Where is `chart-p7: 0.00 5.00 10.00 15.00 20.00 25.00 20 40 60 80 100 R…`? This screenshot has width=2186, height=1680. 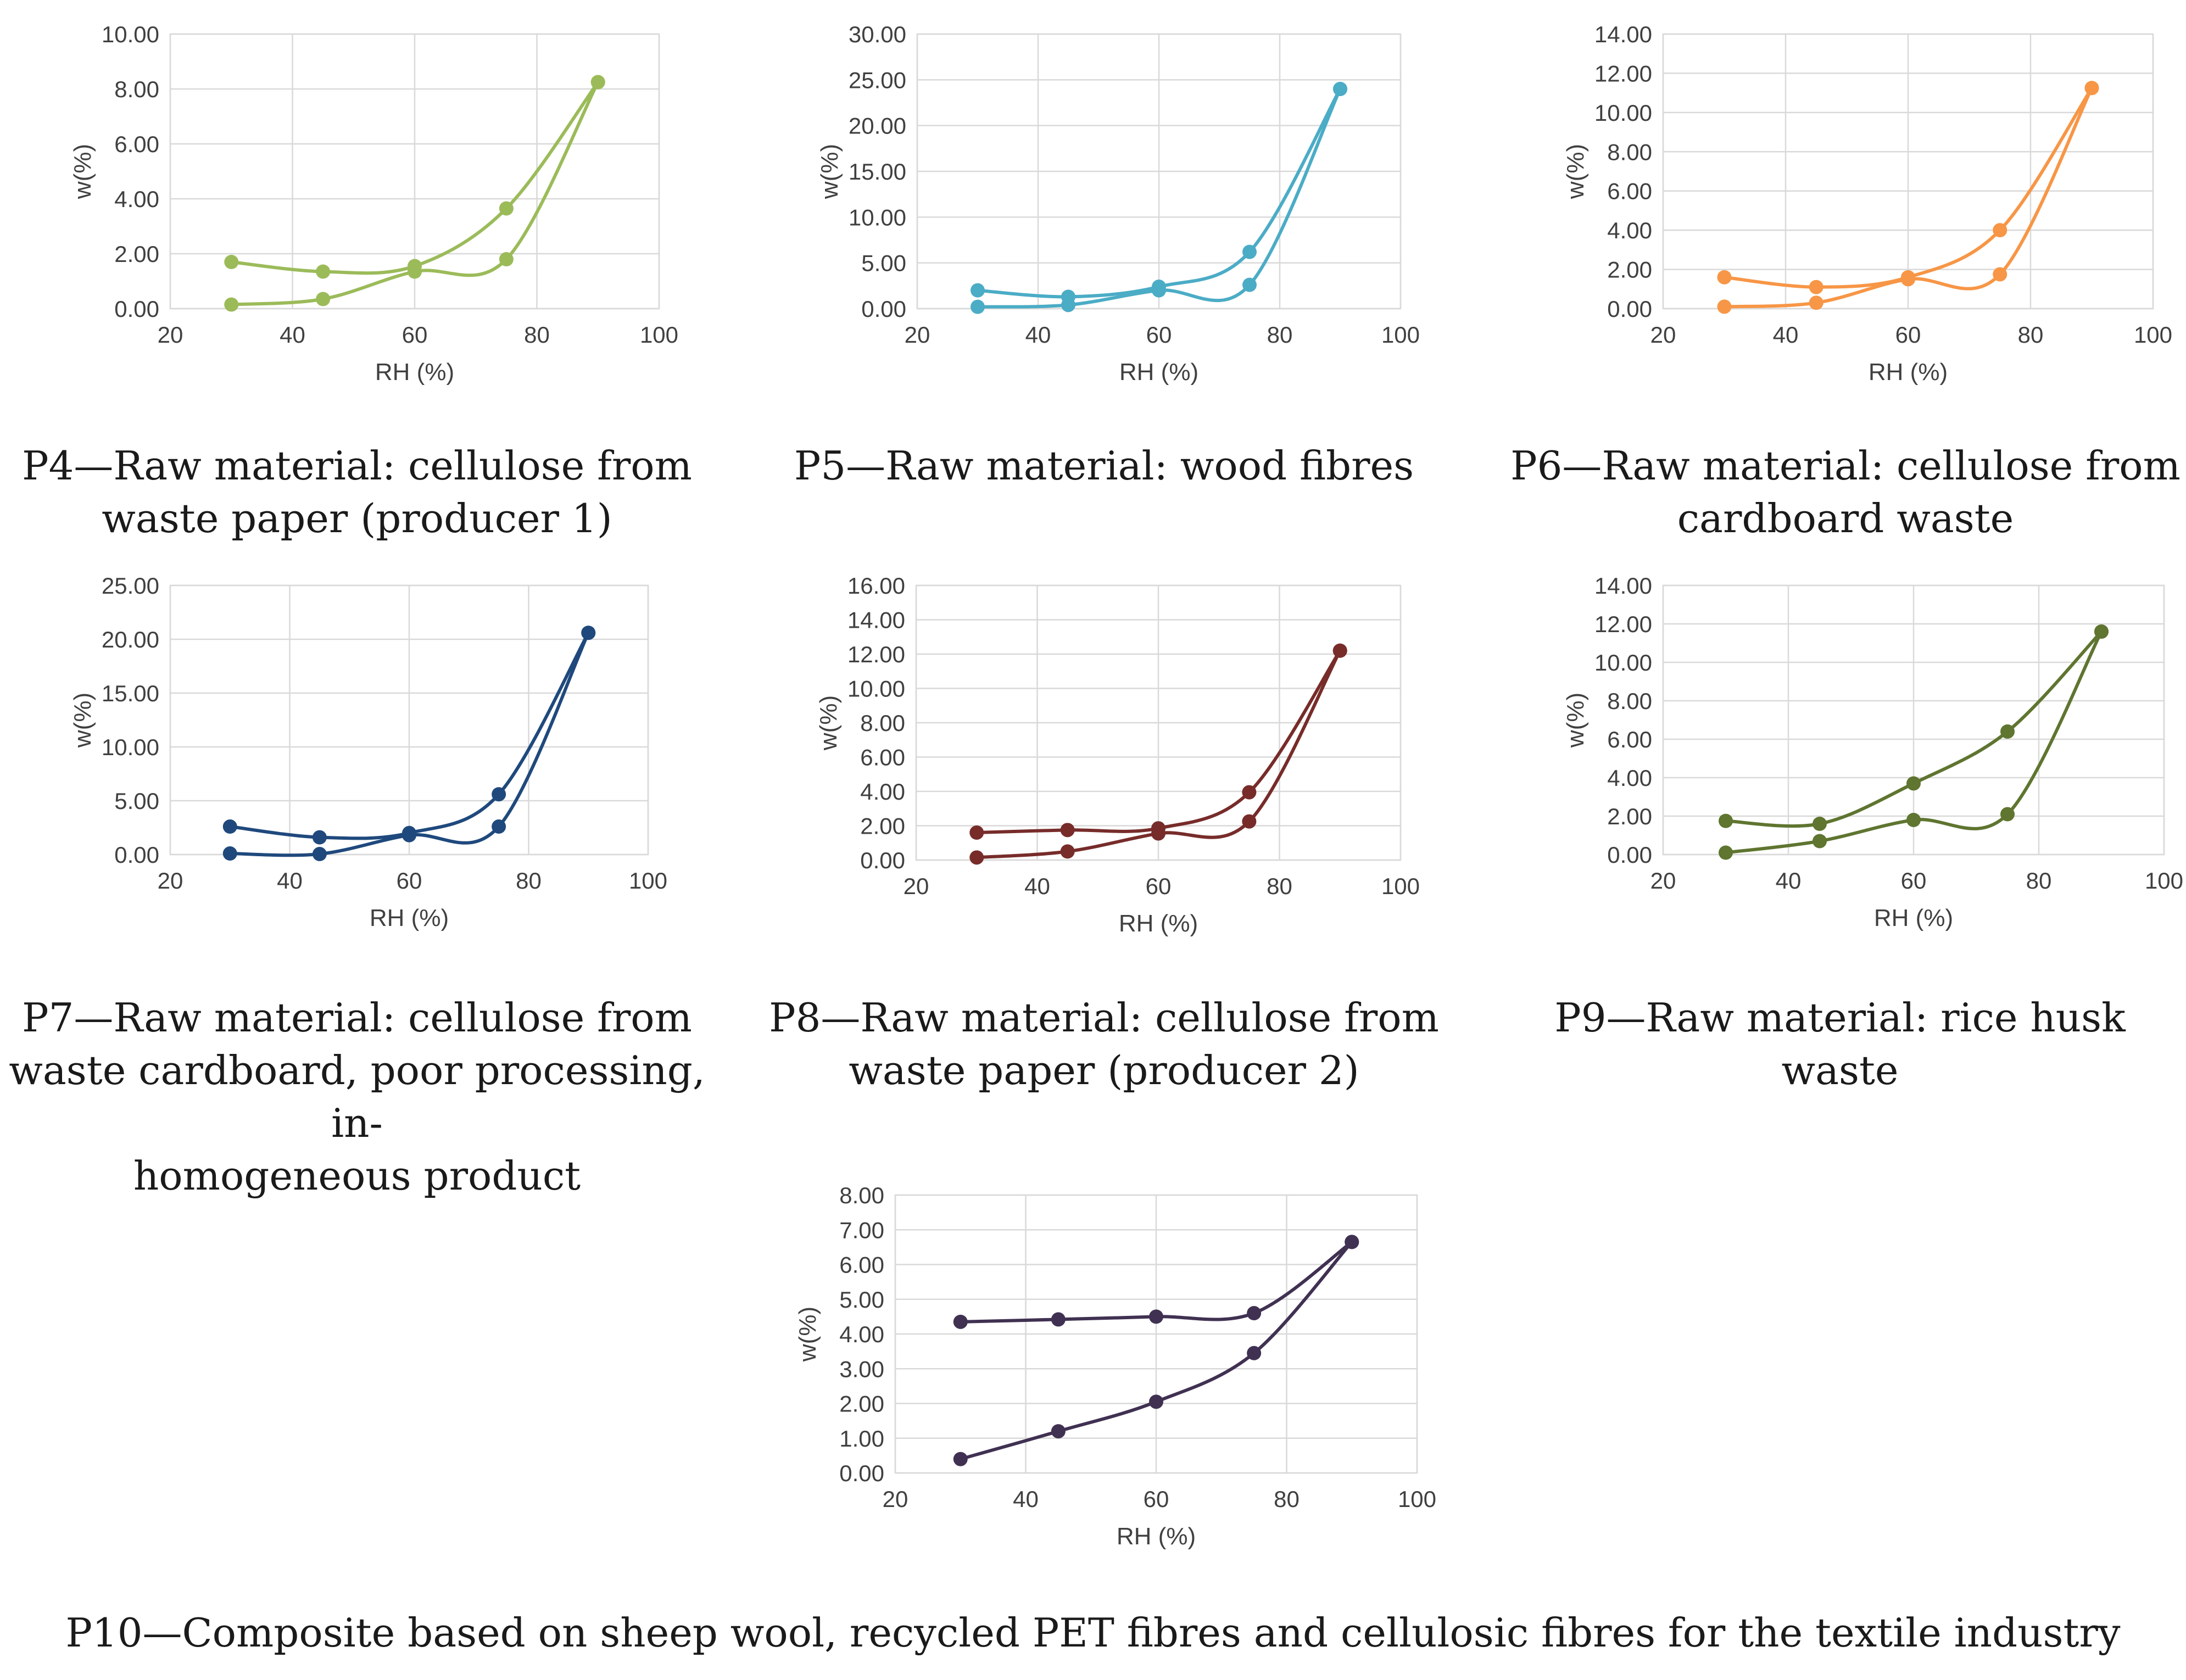 chart-p7: 0.00 5.00 10.00 15.00 20.00 25.00 20 40 60 80 100 R… is located at coordinates (362, 763).